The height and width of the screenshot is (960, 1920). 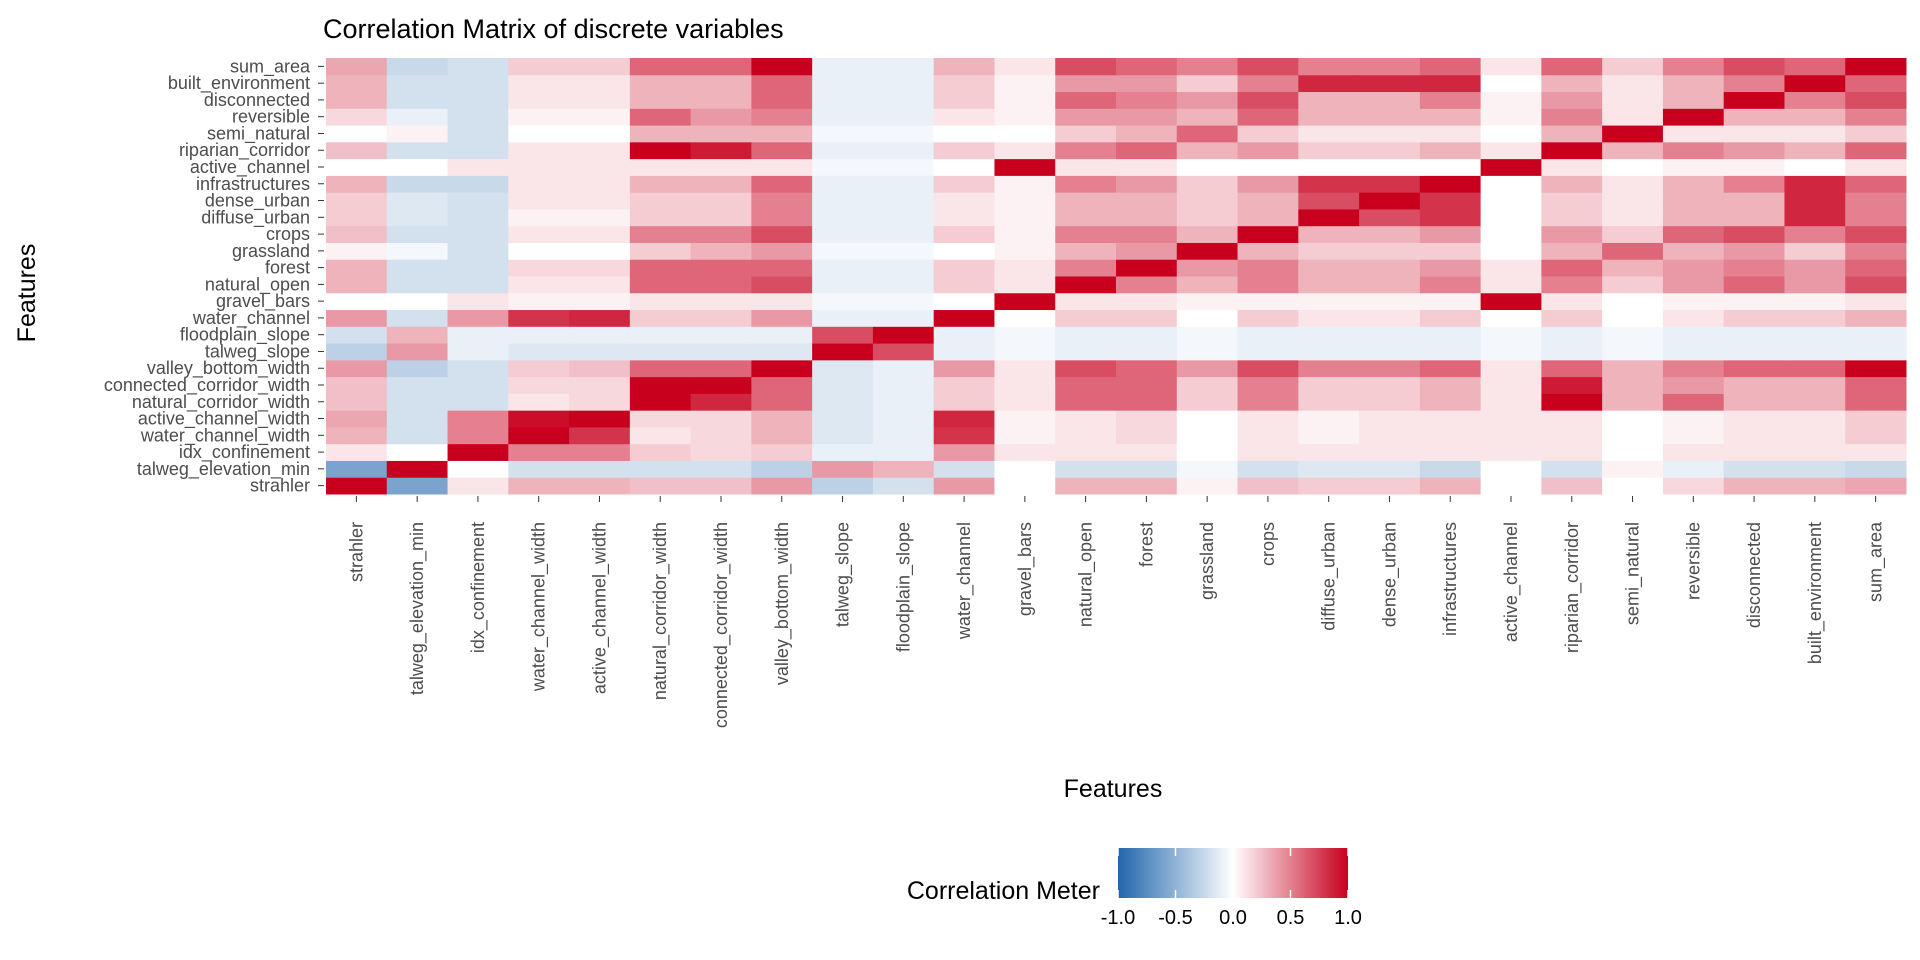 I want to click on y-tick-label: strahler, so click(x=280, y=486).